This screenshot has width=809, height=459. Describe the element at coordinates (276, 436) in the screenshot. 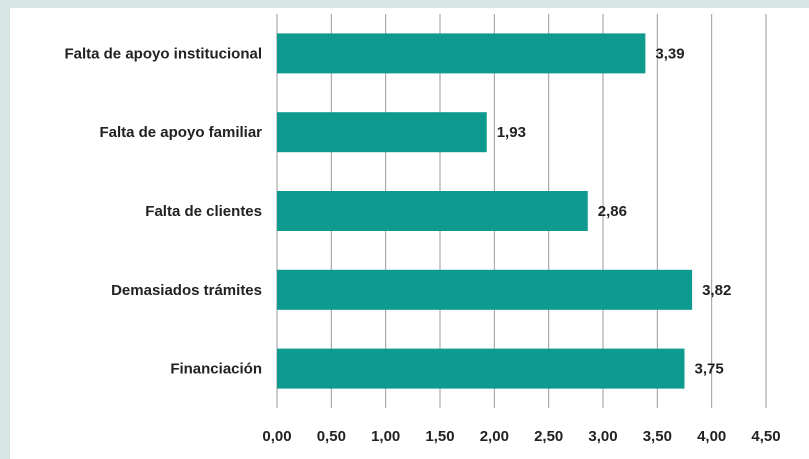

I see `x-tick-label: 0,00` at that location.